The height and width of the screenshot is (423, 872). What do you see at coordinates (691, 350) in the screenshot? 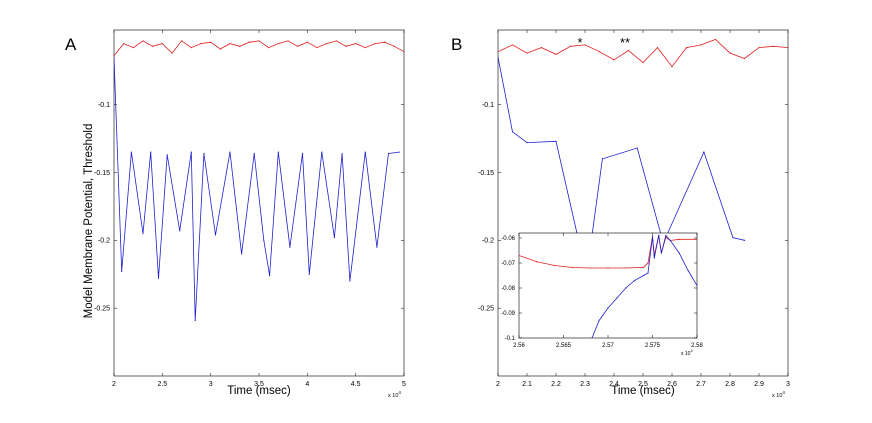
I see `inset-x-multiplier-exp: 4` at bounding box center [691, 350].